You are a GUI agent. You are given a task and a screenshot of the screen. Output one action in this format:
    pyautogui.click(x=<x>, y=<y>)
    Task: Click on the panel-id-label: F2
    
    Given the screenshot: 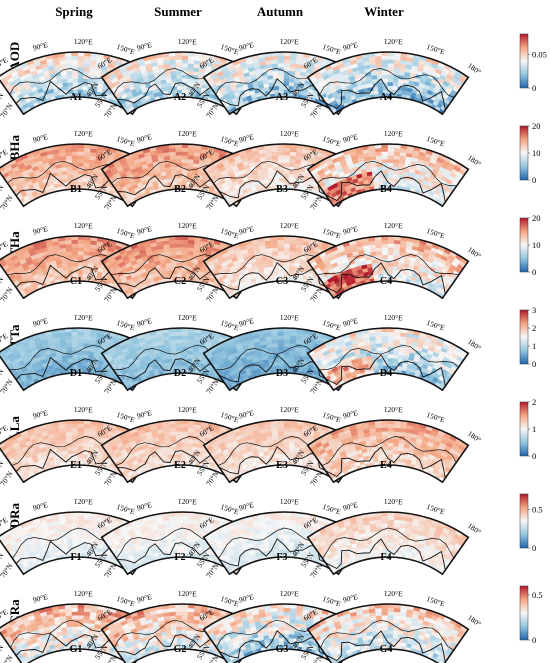 What is the action you would take?
    pyautogui.click(x=179, y=557)
    